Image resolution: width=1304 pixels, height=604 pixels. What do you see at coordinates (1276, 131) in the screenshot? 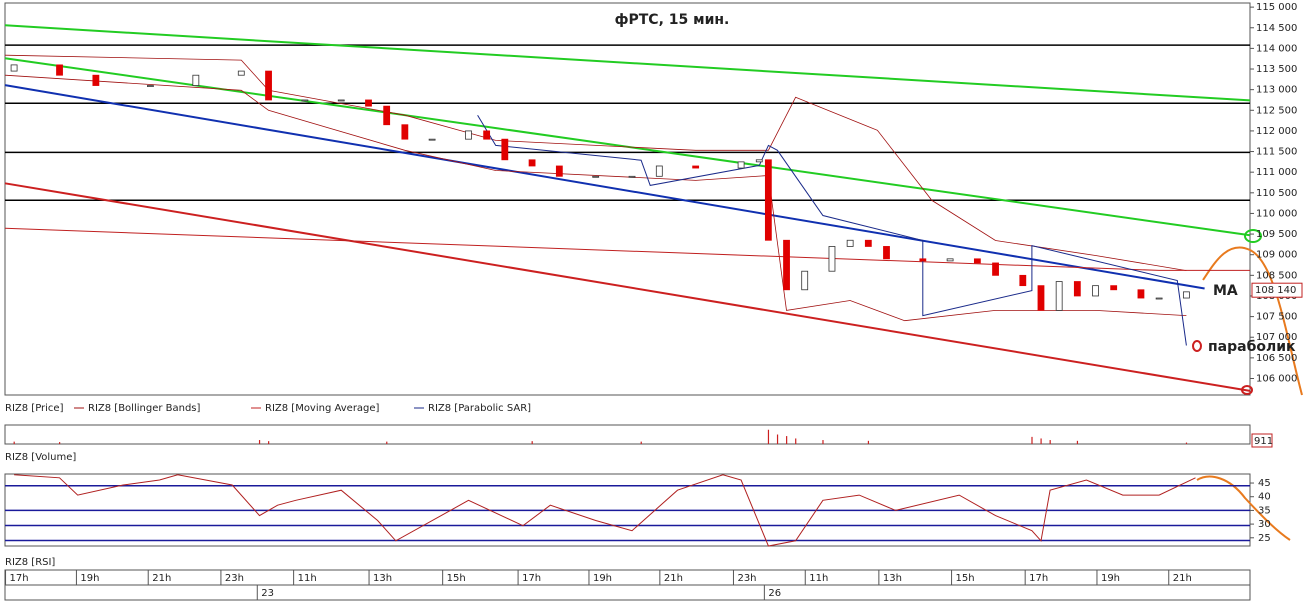
I see `y-tick-label: 112 000` at bounding box center [1276, 131].